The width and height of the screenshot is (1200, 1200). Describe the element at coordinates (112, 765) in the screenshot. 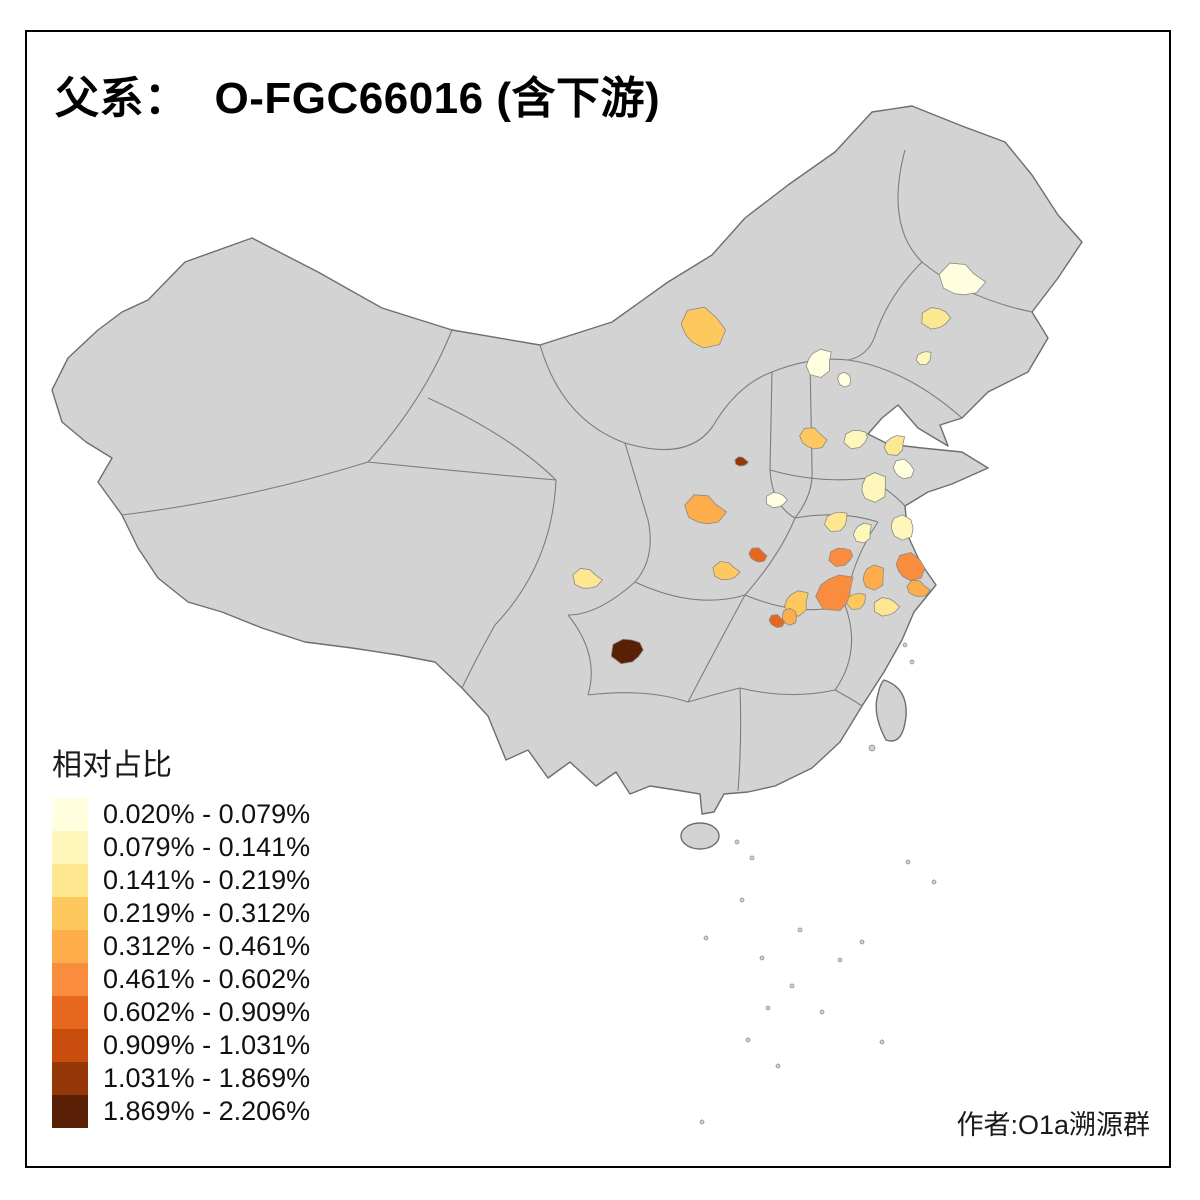

I see `legend-title: 相对占比` at that location.